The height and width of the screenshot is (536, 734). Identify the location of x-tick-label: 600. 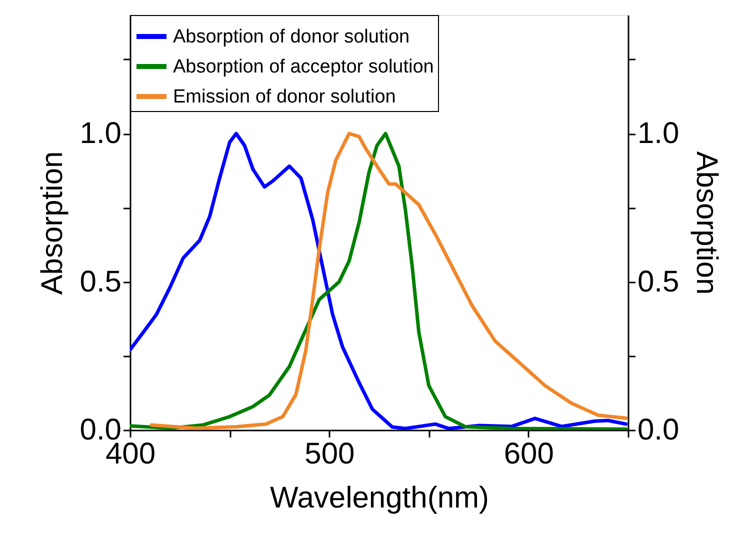
(529, 454).